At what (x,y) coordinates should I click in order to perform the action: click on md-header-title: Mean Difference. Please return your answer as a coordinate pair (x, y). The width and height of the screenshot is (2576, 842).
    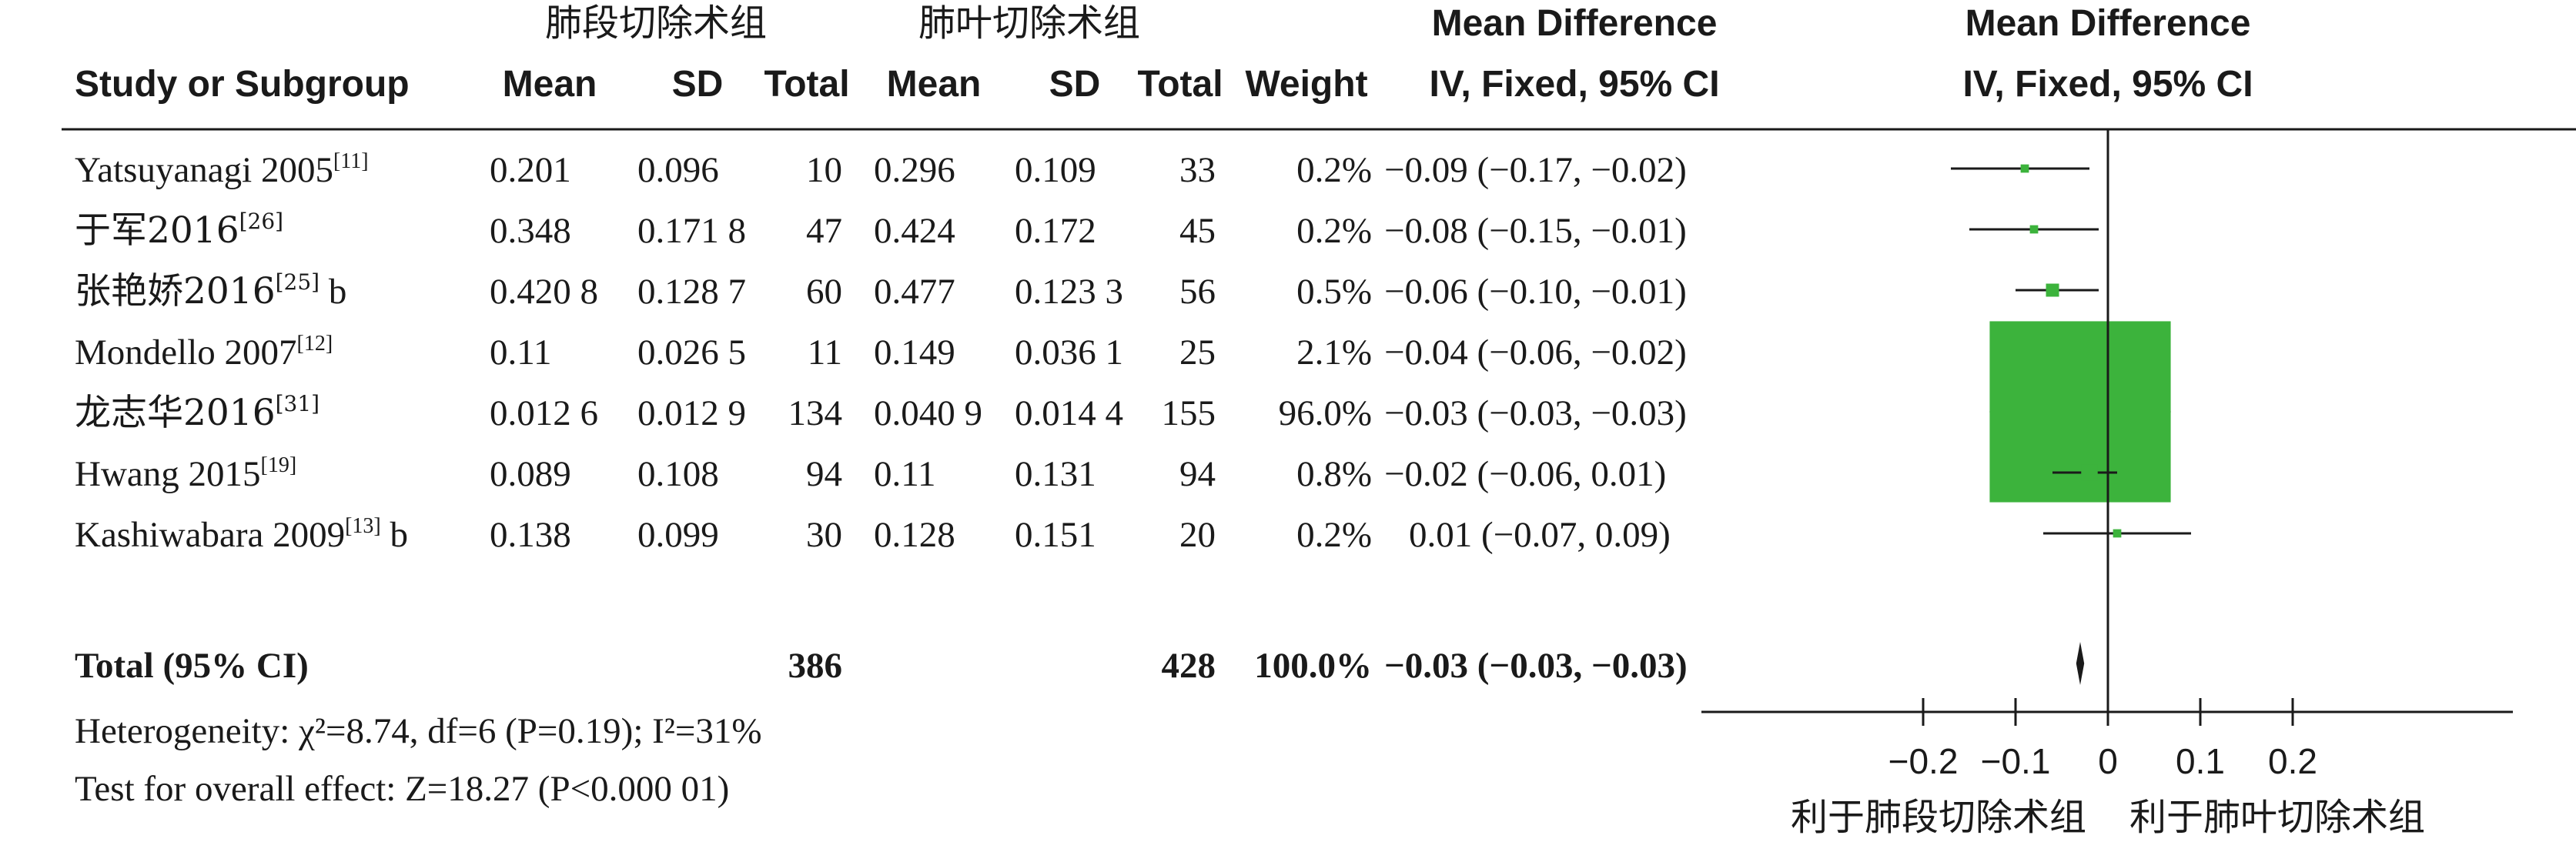
    Looking at the image, I should click on (1575, 23).